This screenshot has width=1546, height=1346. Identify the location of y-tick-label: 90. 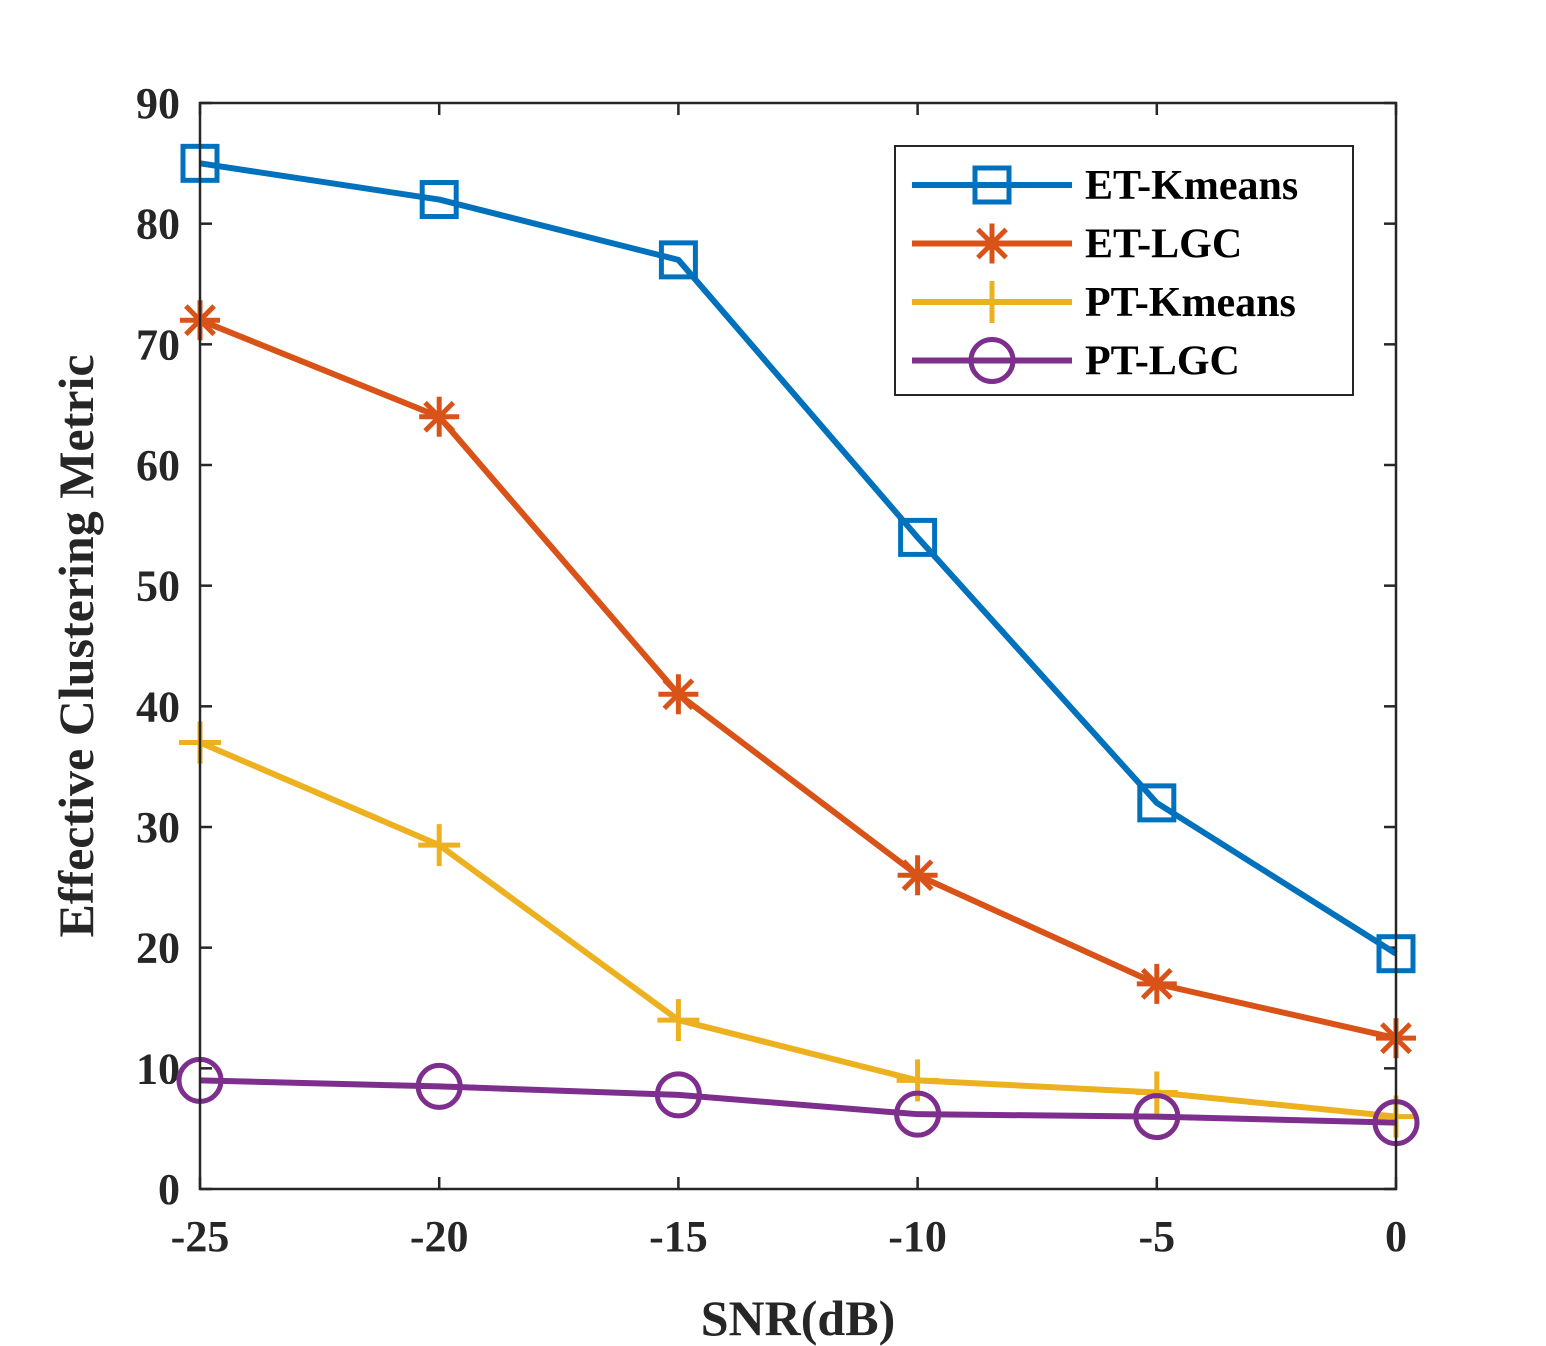
(158, 103).